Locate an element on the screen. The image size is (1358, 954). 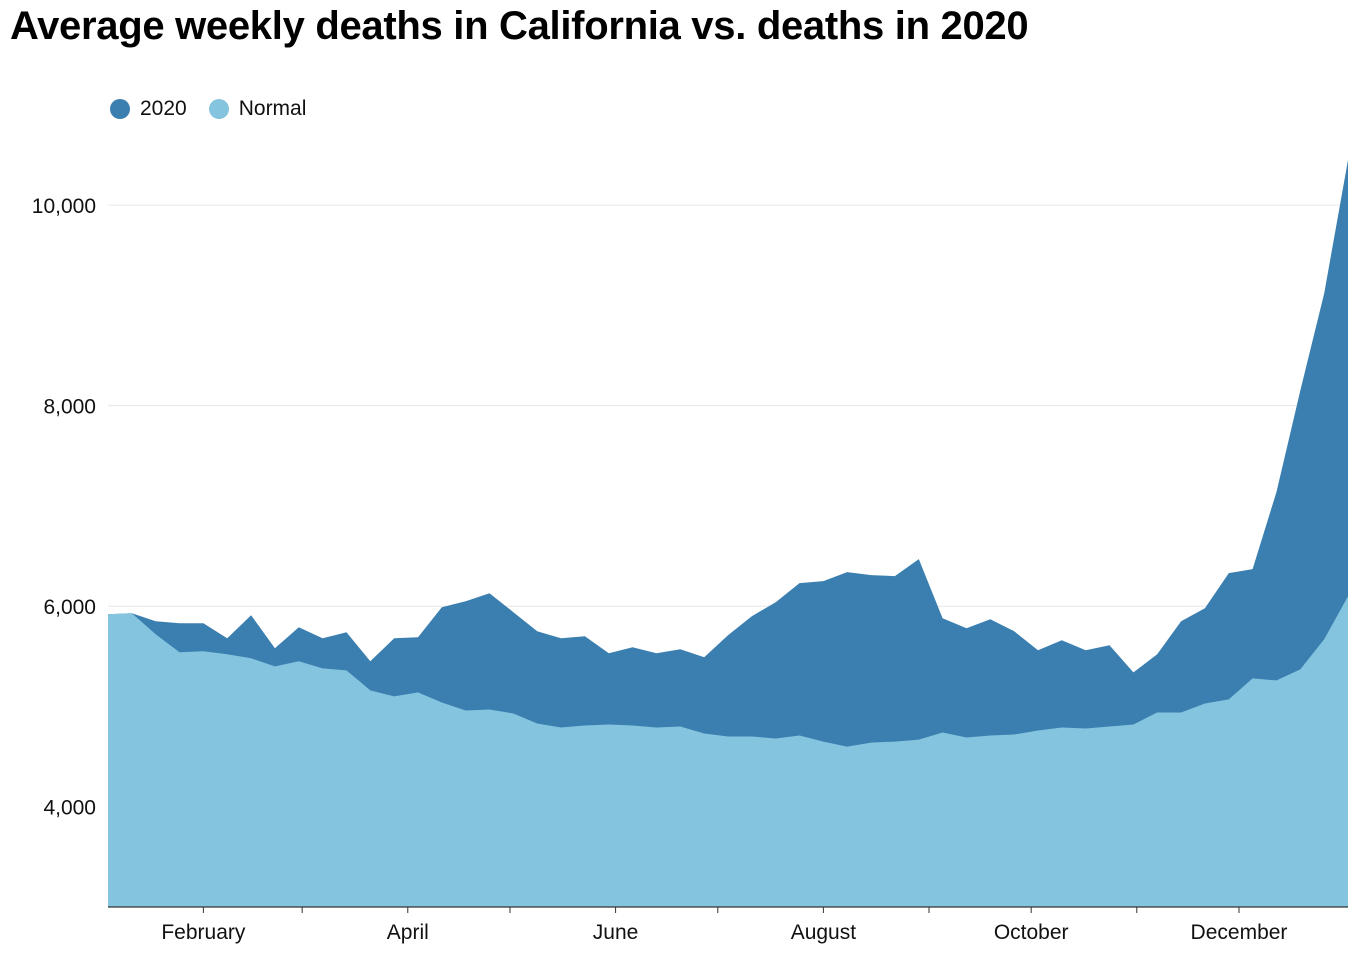
x-tick-label: June is located at coordinates (616, 932).